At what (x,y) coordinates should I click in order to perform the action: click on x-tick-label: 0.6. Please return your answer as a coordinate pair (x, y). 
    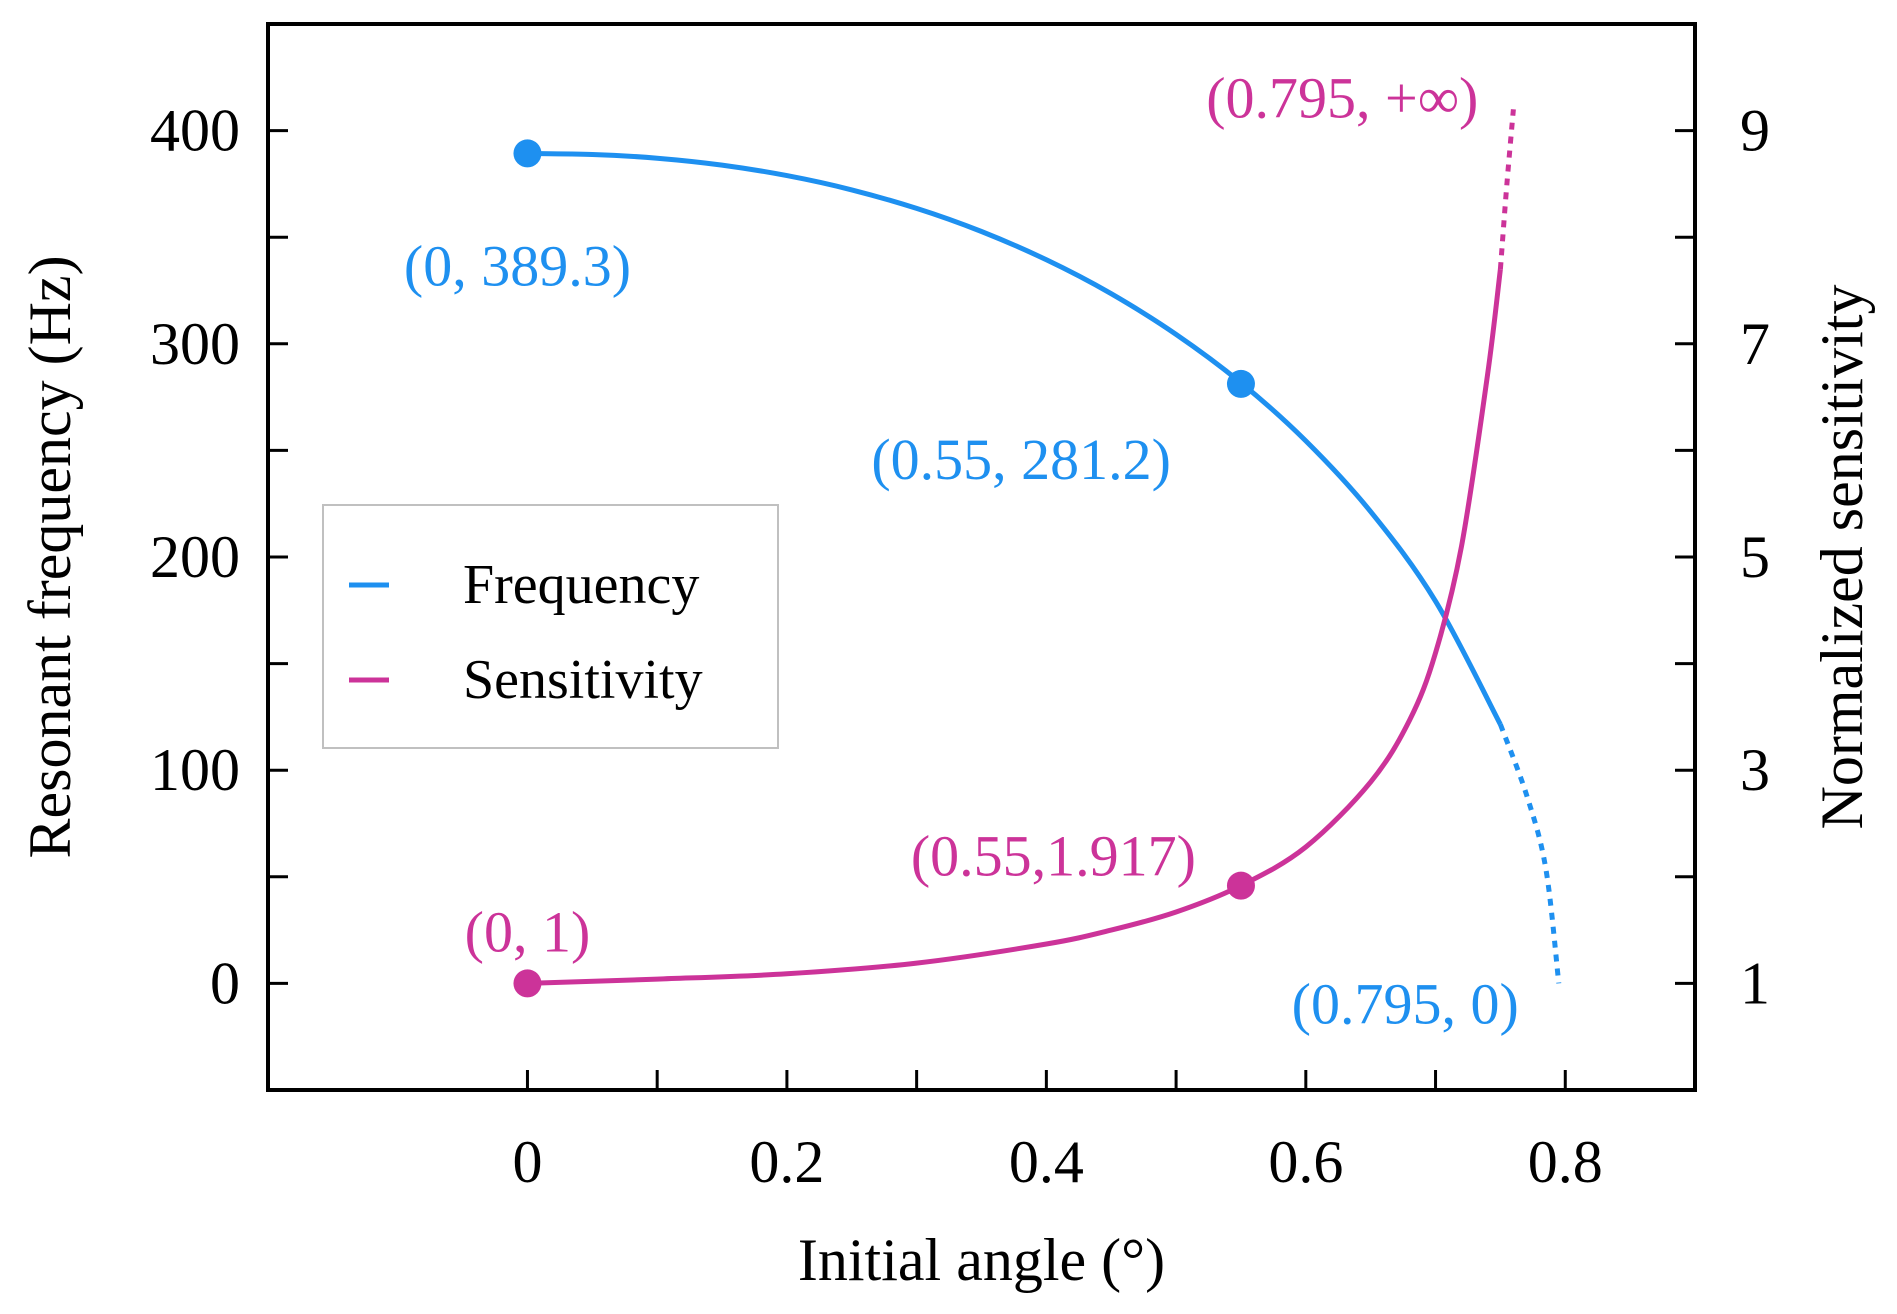
    Looking at the image, I should click on (1305, 1162).